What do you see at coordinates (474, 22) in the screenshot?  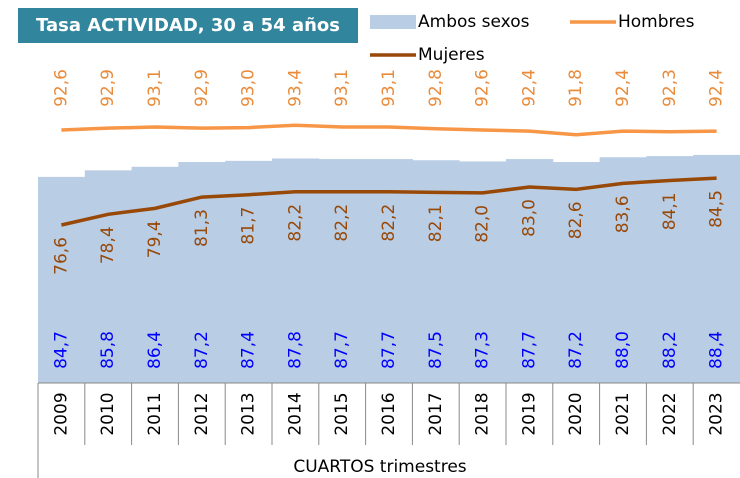 I see `legend-label: Ambos sexos` at bounding box center [474, 22].